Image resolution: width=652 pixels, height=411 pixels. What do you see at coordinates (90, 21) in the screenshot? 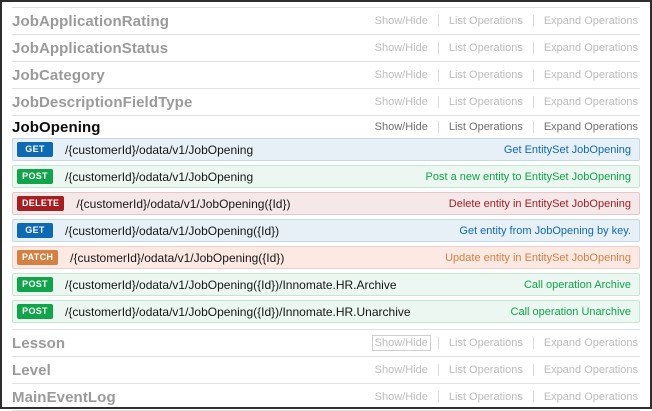
I see `resource-title: JobApplicationRating` at bounding box center [90, 21].